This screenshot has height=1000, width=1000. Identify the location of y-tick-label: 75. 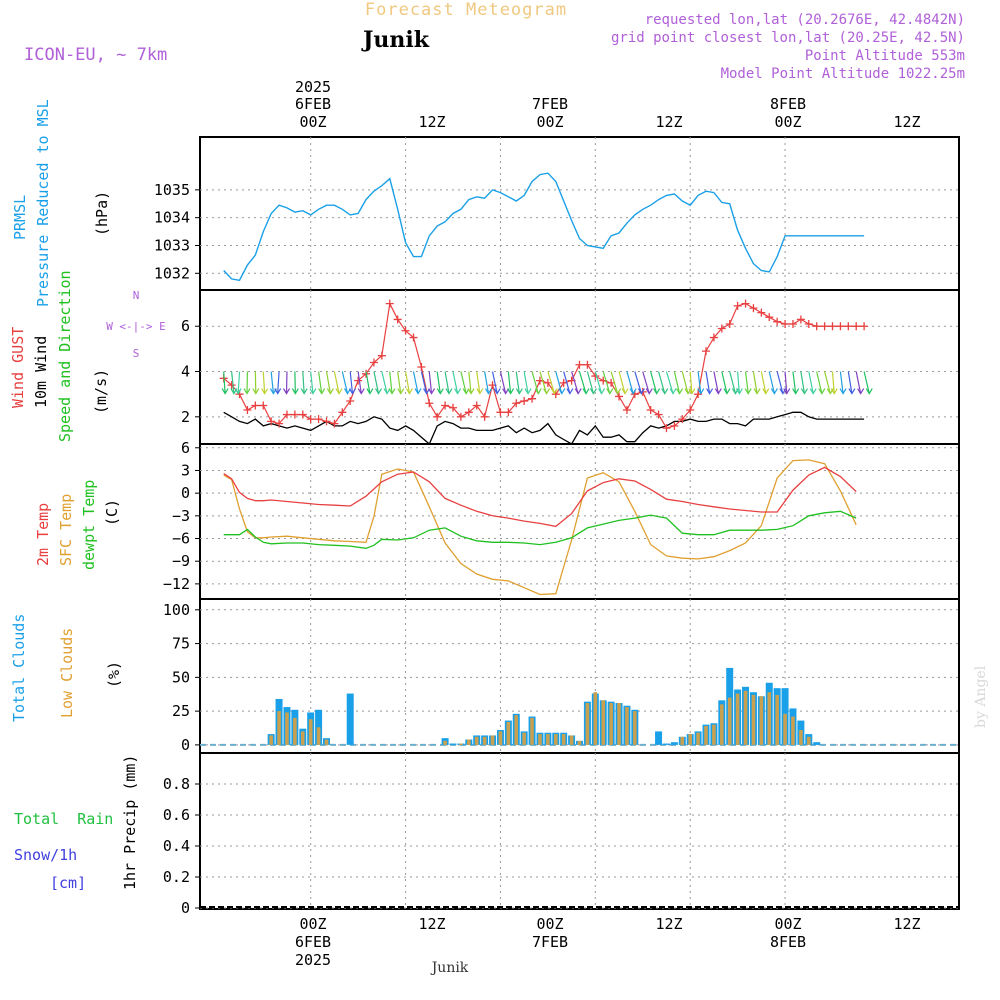
(181, 644).